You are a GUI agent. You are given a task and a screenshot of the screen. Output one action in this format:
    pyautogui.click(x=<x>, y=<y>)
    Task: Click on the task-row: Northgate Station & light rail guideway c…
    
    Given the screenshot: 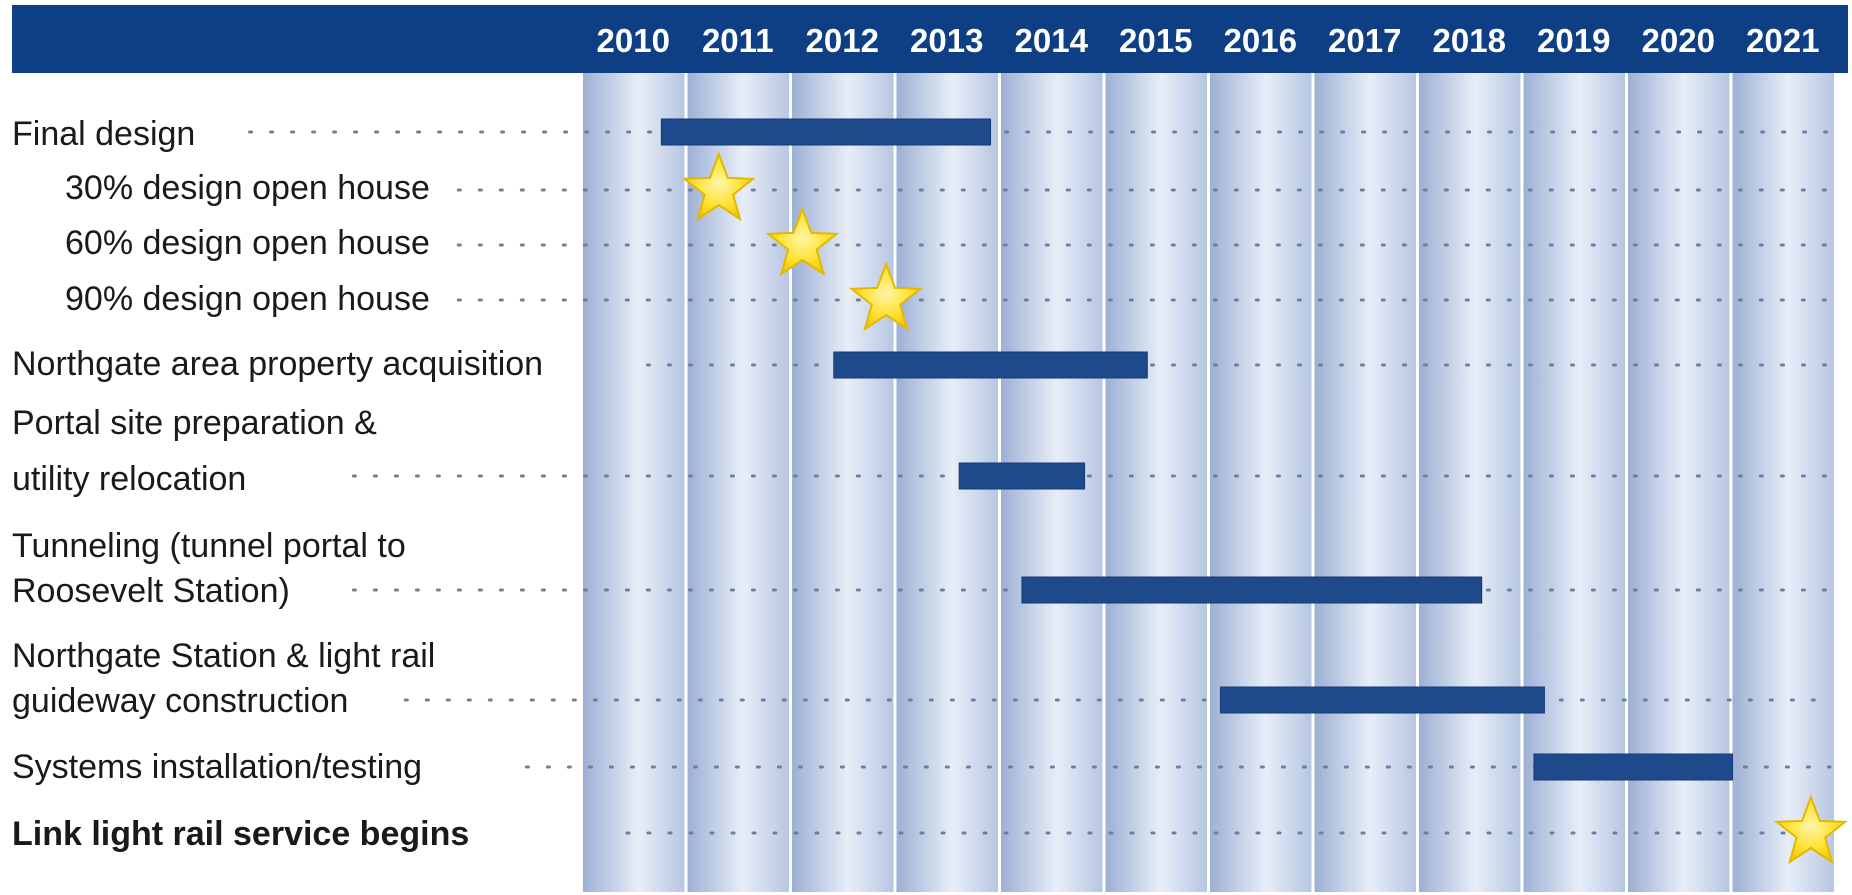 What is the action you would take?
    pyautogui.click(x=922, y=678)
    